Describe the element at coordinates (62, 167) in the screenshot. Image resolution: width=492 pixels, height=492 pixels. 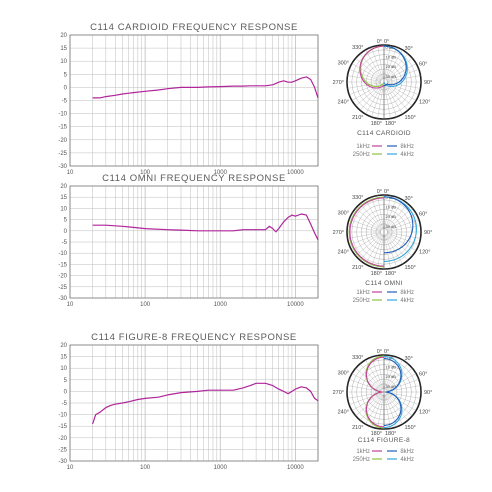
I see `y-tick-label: -30` at that location.